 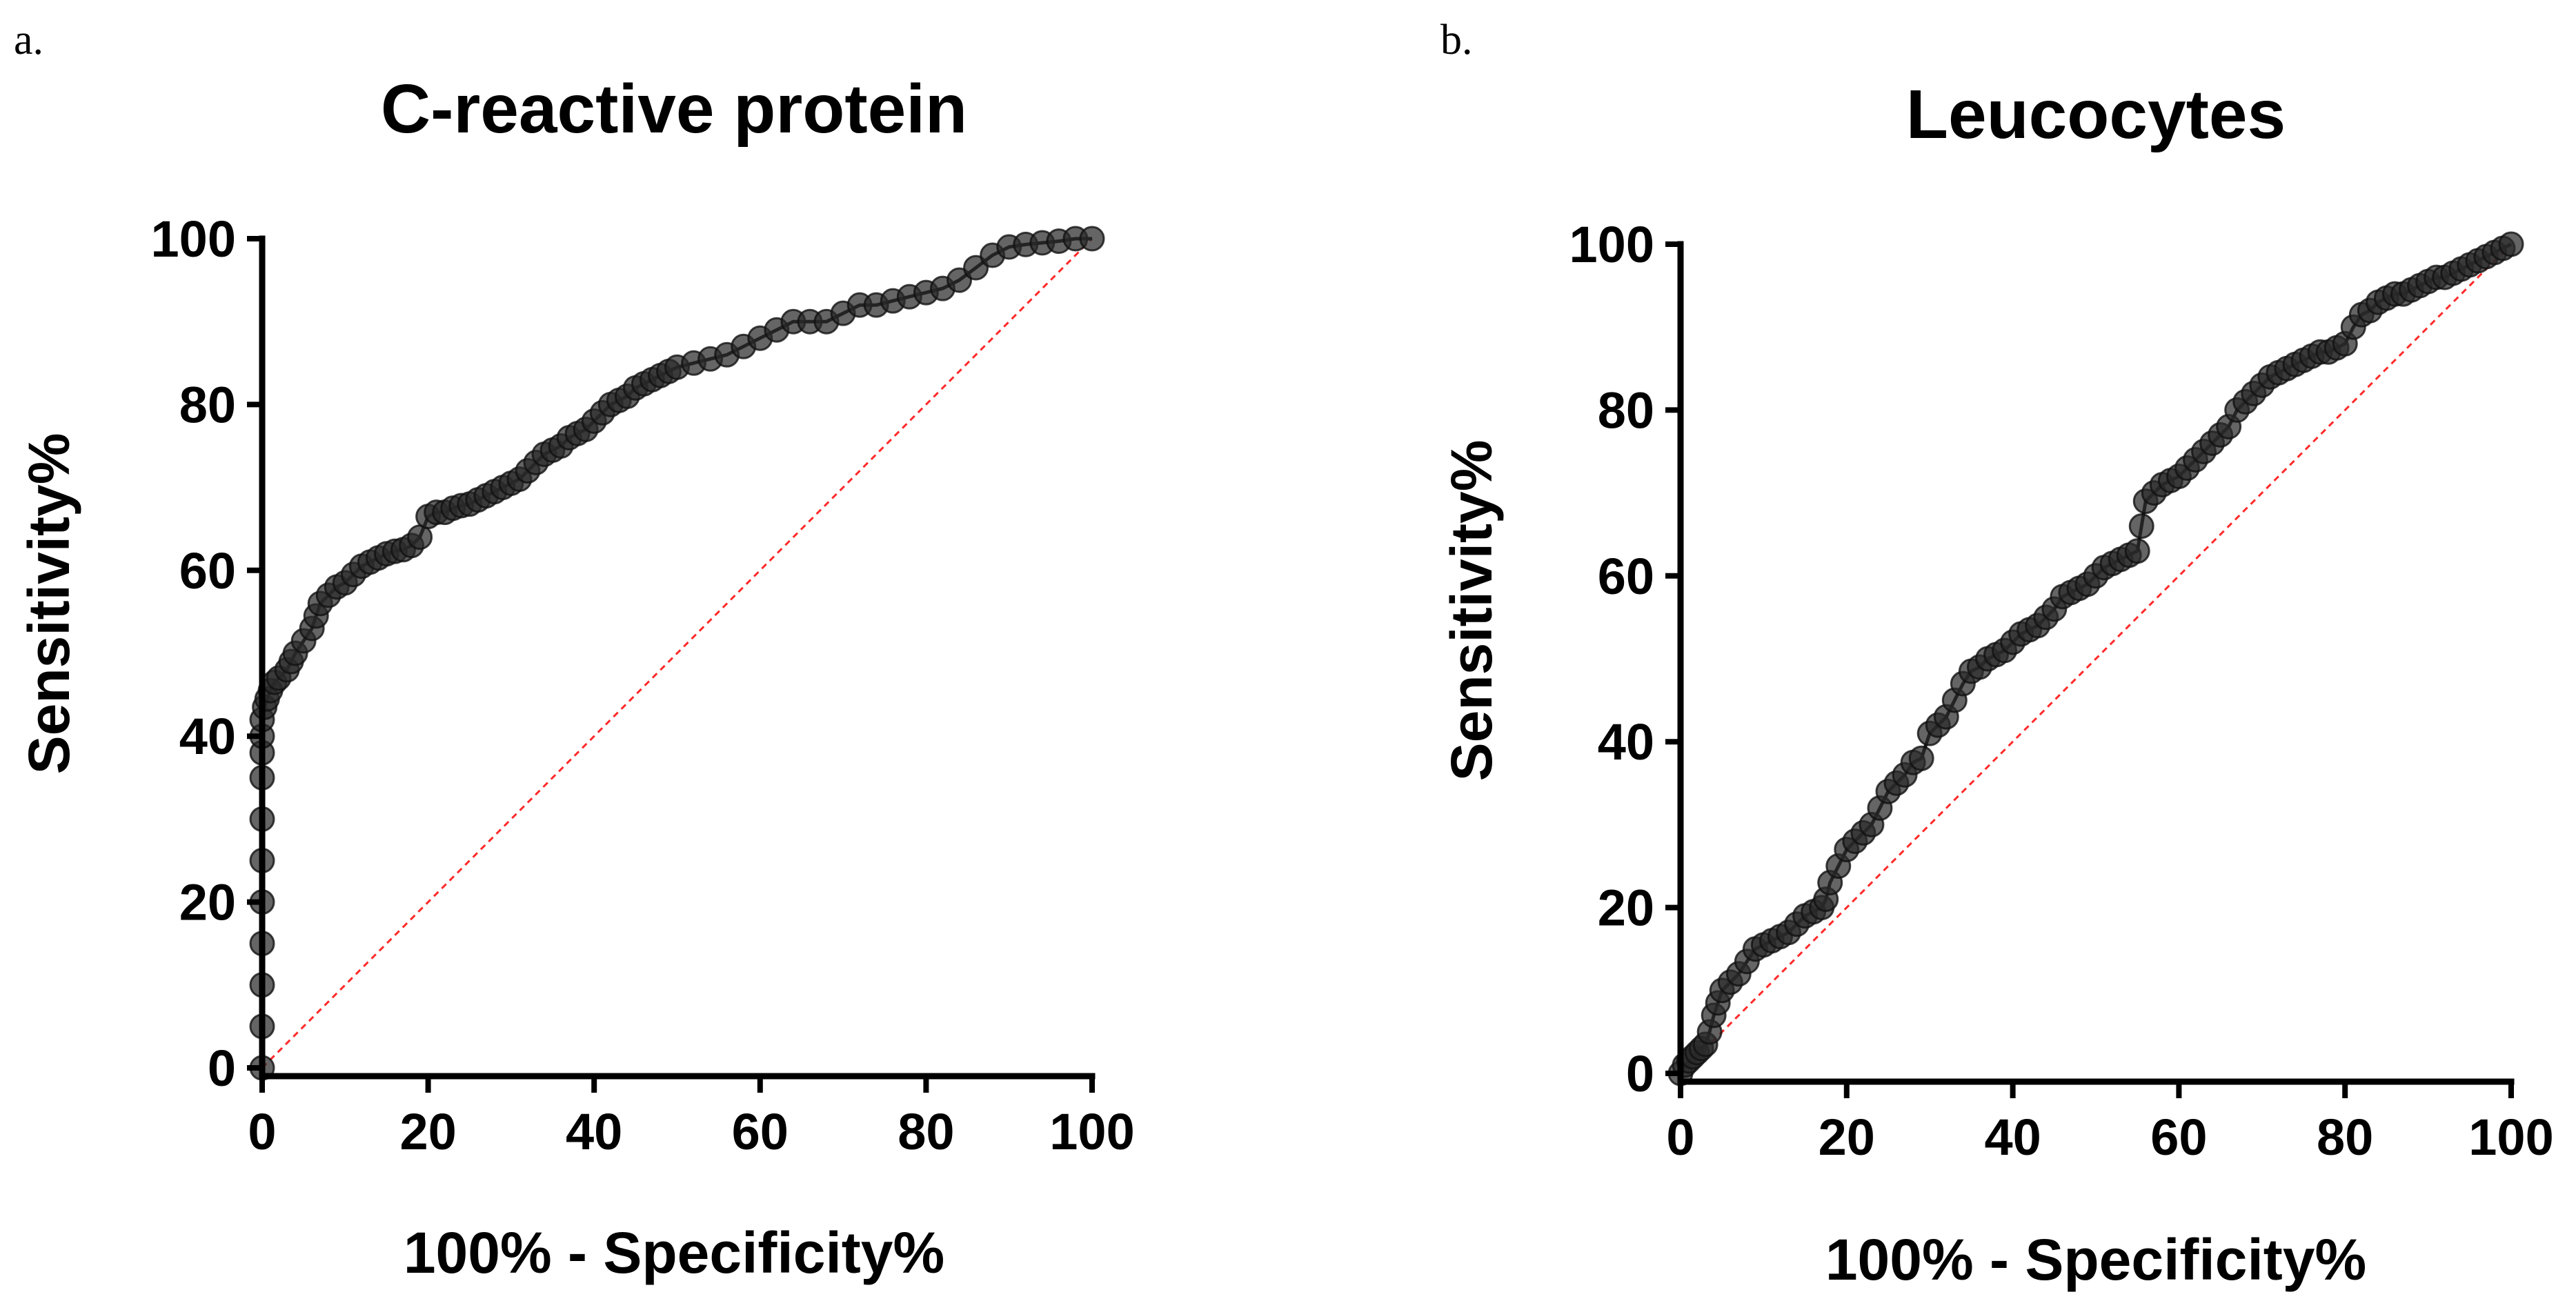 I want to click on panel-b-x-tick-label: 0, so click(x=1680, y=1137).